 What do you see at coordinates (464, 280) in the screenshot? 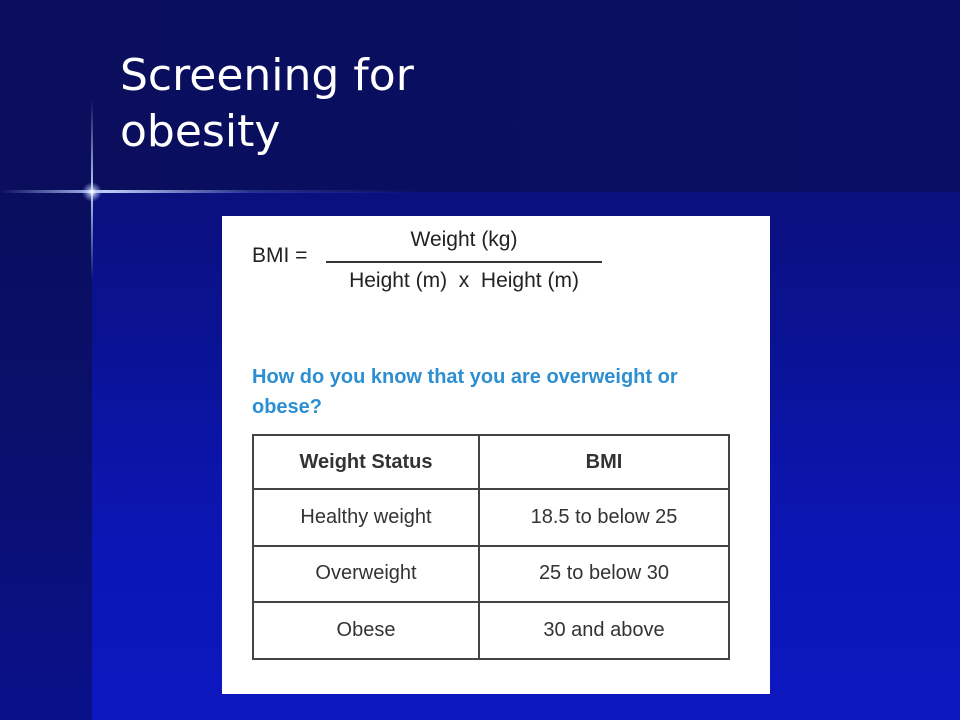
I see `formula-denominator: Height (m) x Height (m)` at bounding box center [464, 280].